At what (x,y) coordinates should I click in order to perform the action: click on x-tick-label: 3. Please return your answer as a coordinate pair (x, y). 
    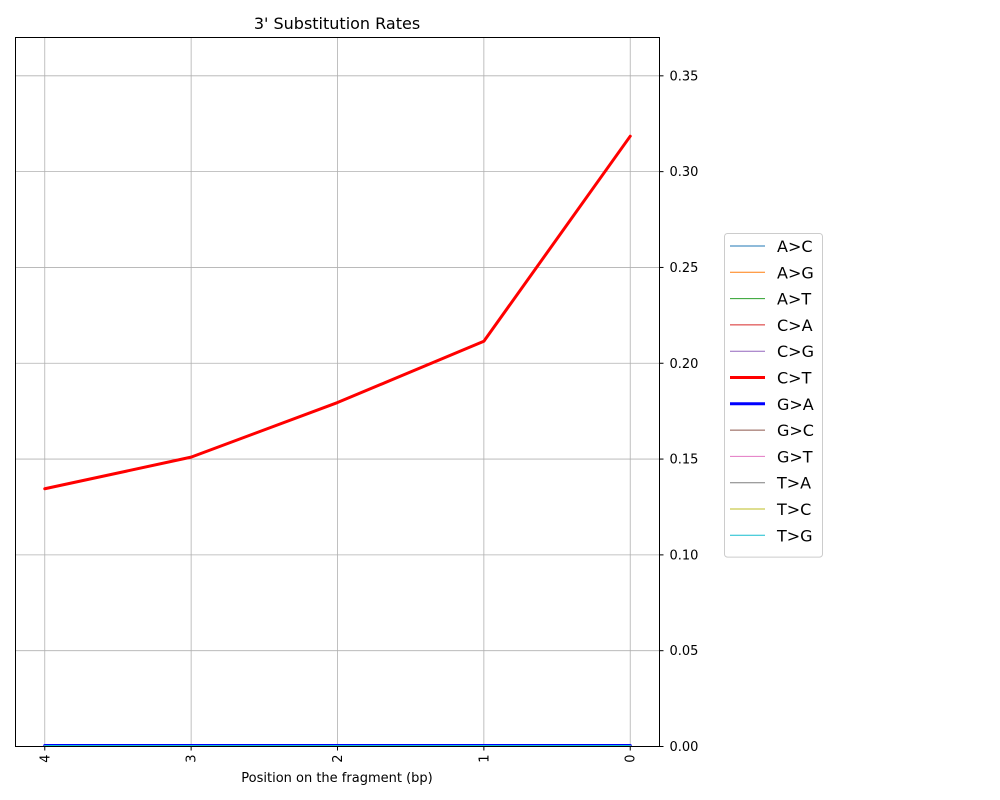
    Looking at the image, I should click on (192, 759).